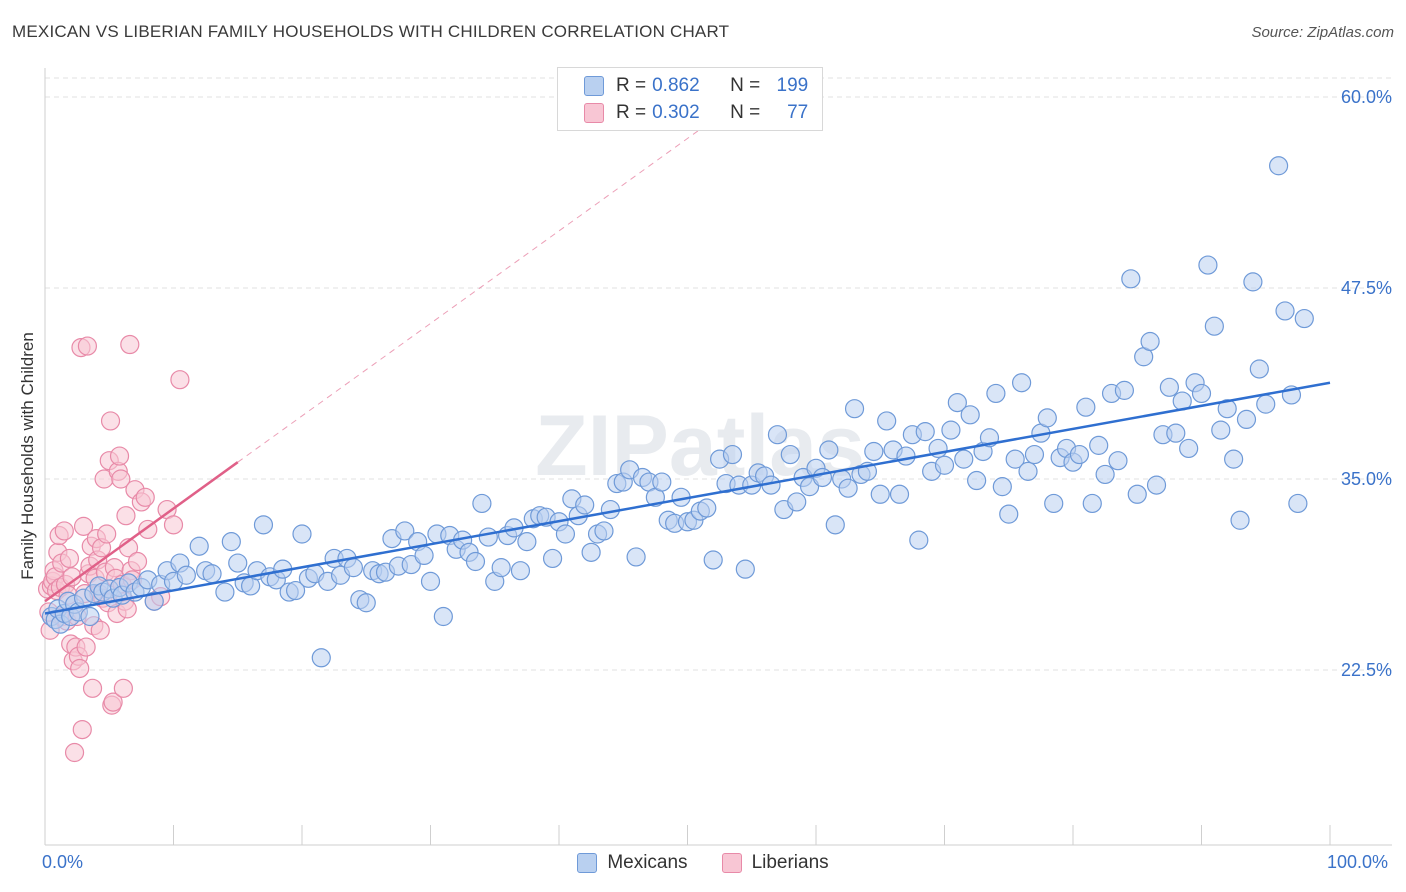  I want to click on y-tick-label: 22.5%, so click(1366, 670).